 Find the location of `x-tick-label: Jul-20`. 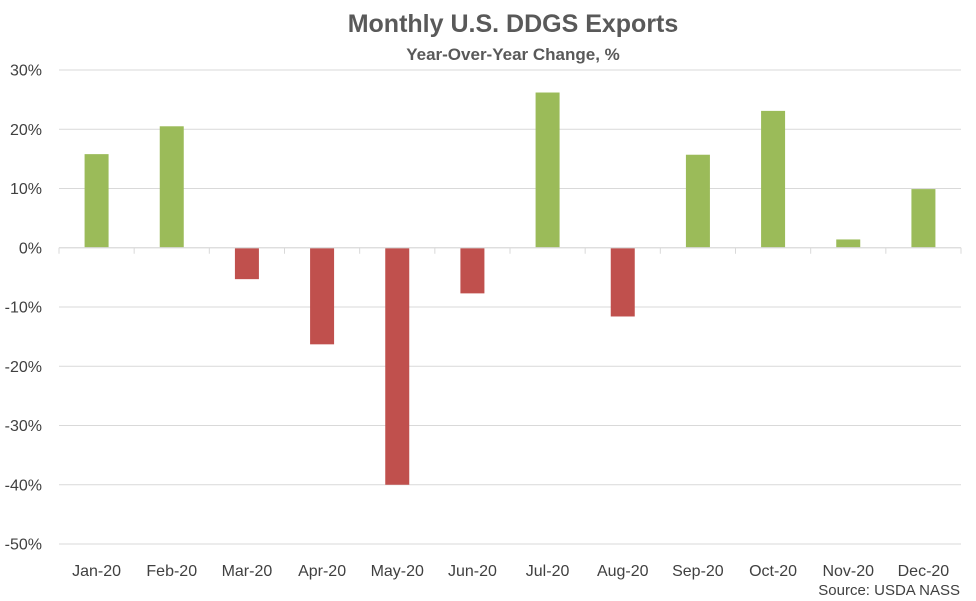

x-tick-label: Jul-20 is located at coordinates (548, 571).